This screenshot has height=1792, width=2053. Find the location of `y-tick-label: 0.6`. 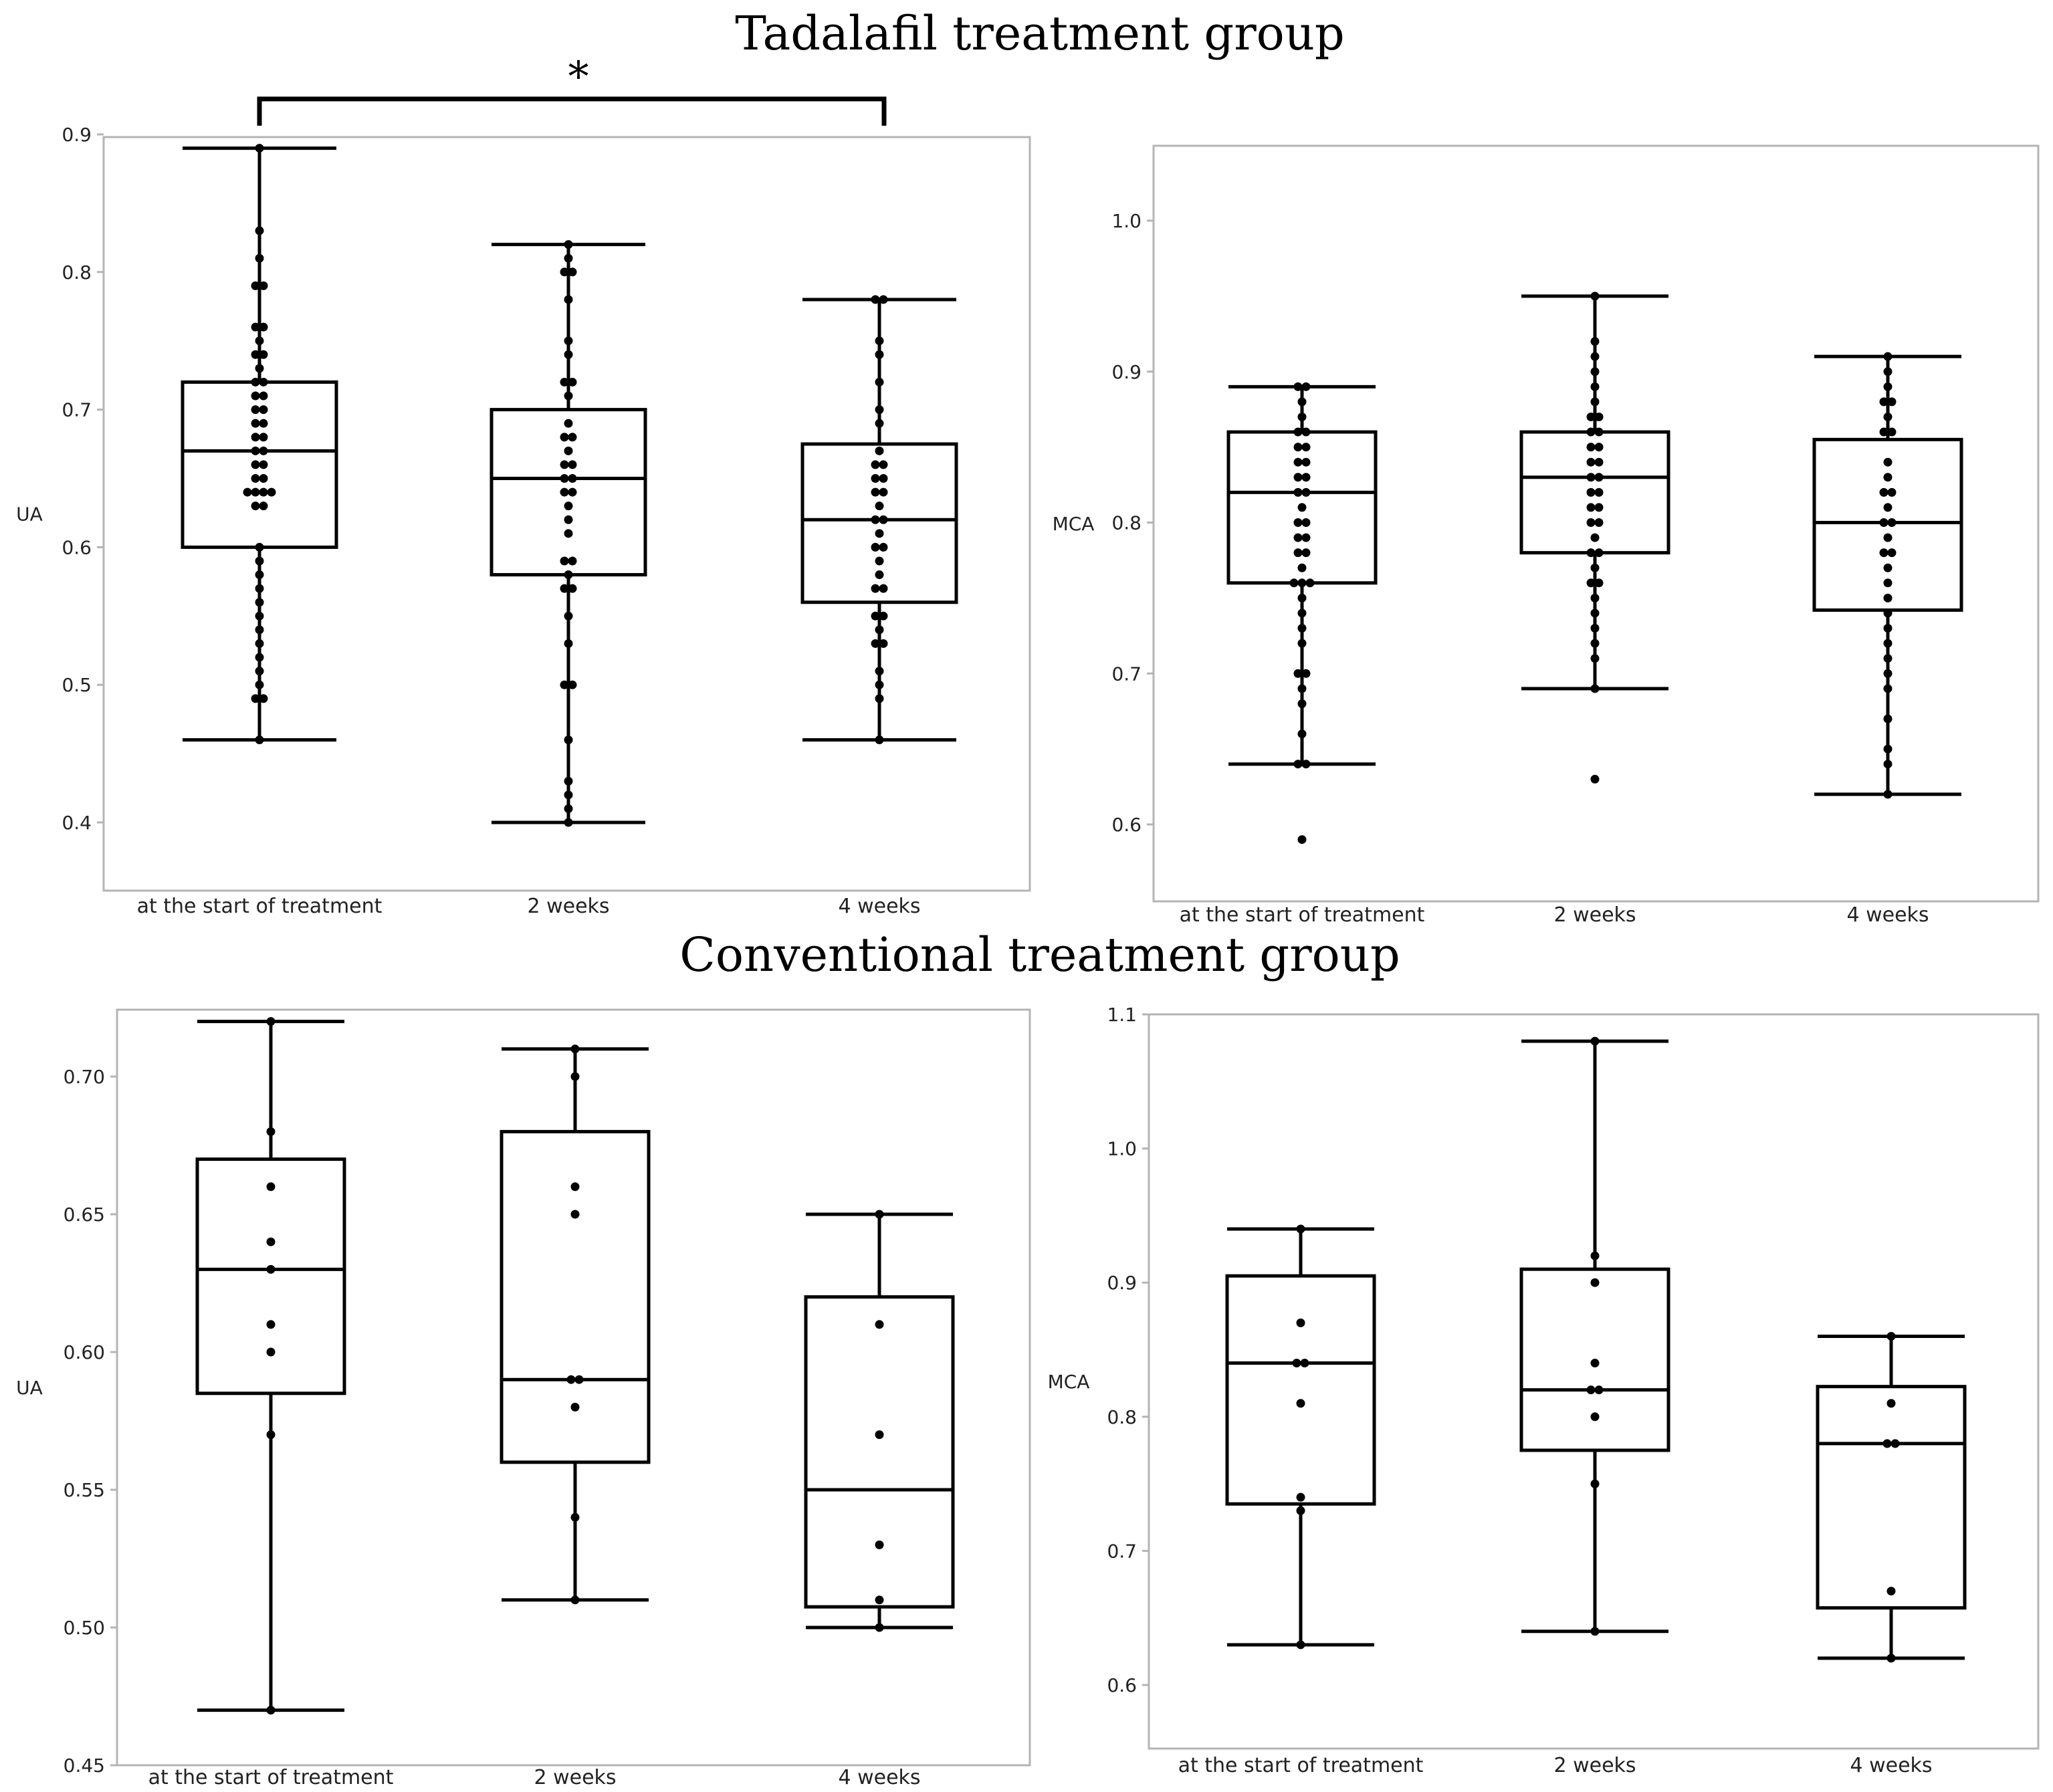

y-tick-label: 0.6 is located at coordinates (1127, 825).